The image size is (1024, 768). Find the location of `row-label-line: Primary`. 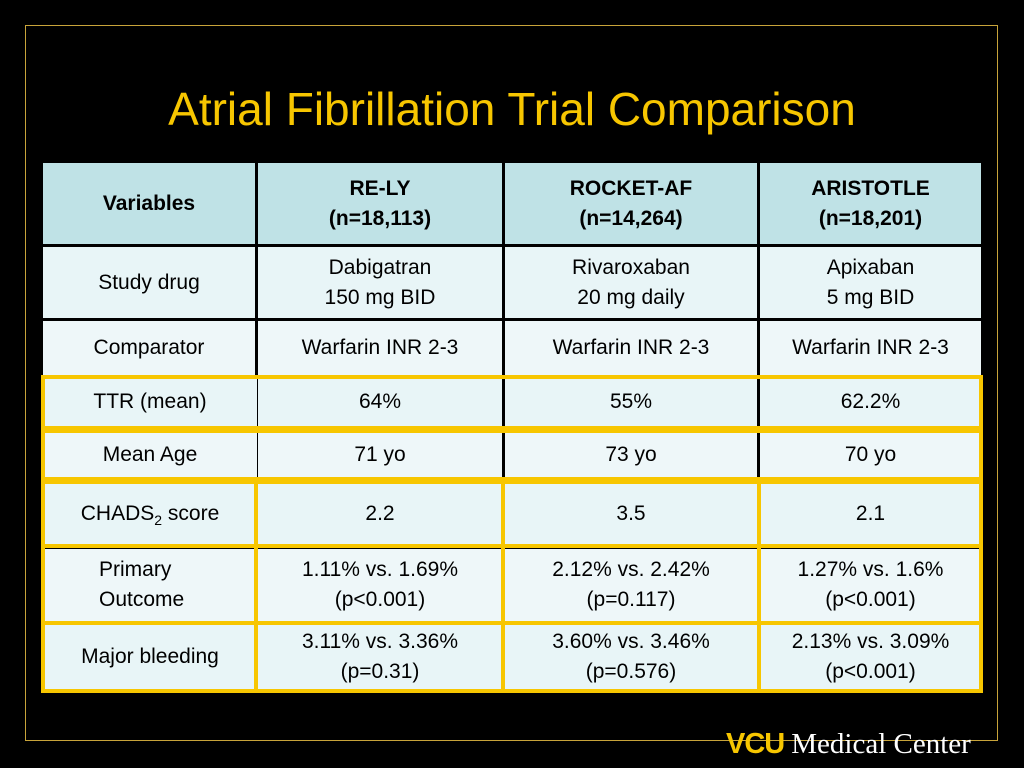

row-label-line: Primary is located at coordinates (135, 569).